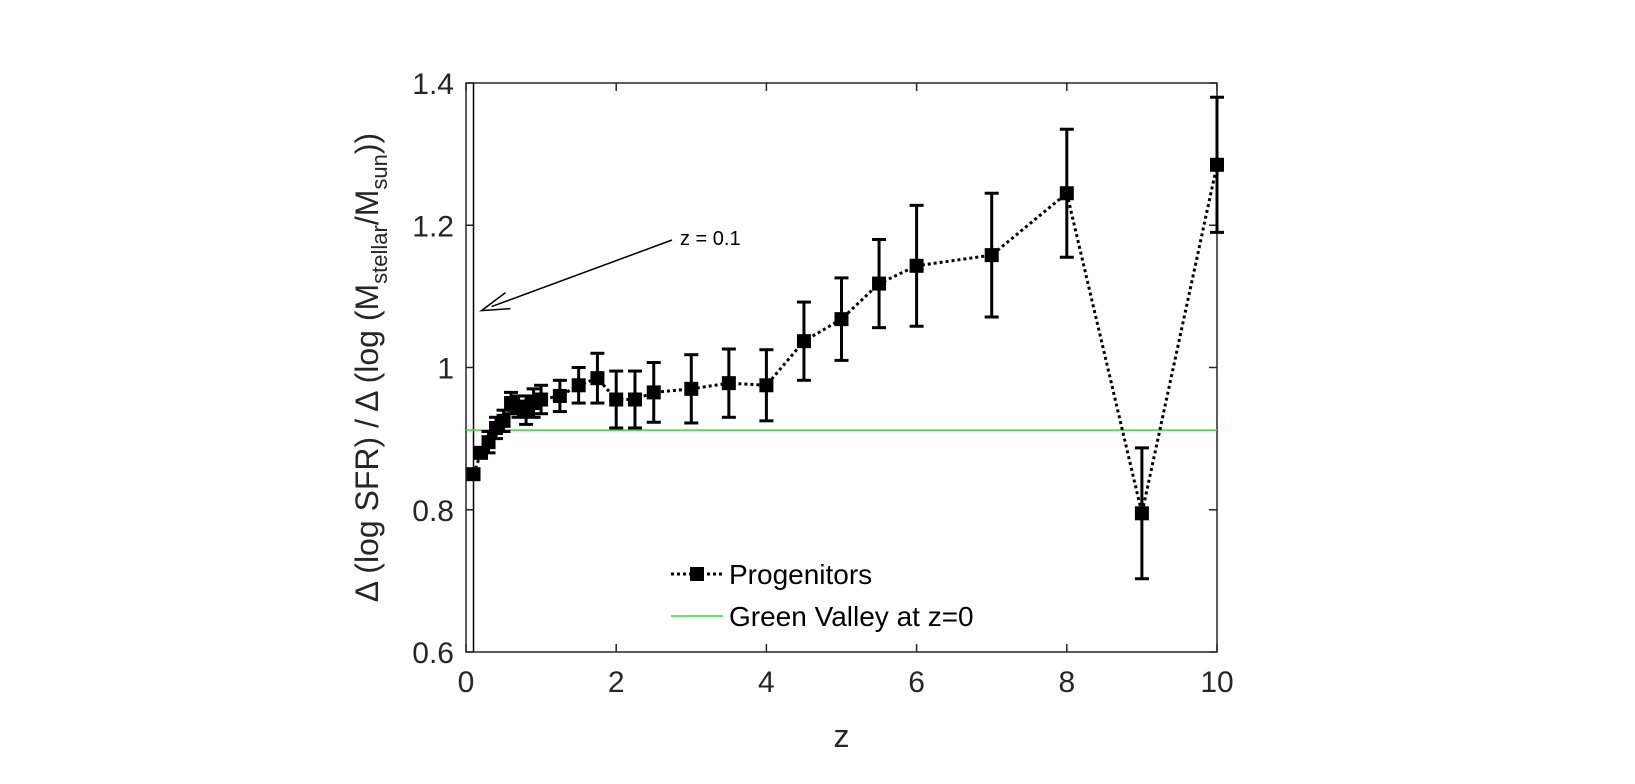  I want to click on annotation-arrow-shaft, so click(582, 273).